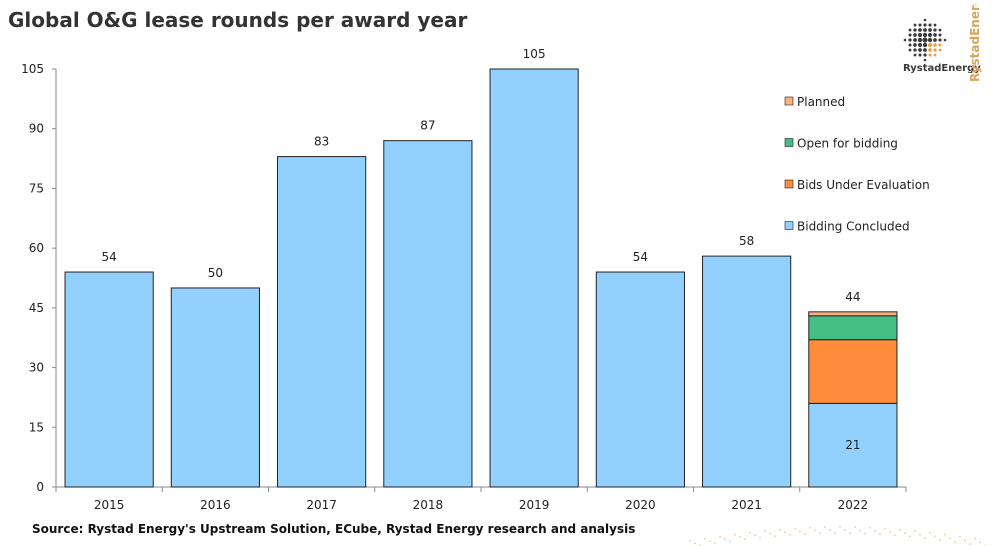 This screenshot has width=992, height=546. Describe the element at coordinates (746, 241) in the screenshot. I see `bar-total-label: 58` at that location.